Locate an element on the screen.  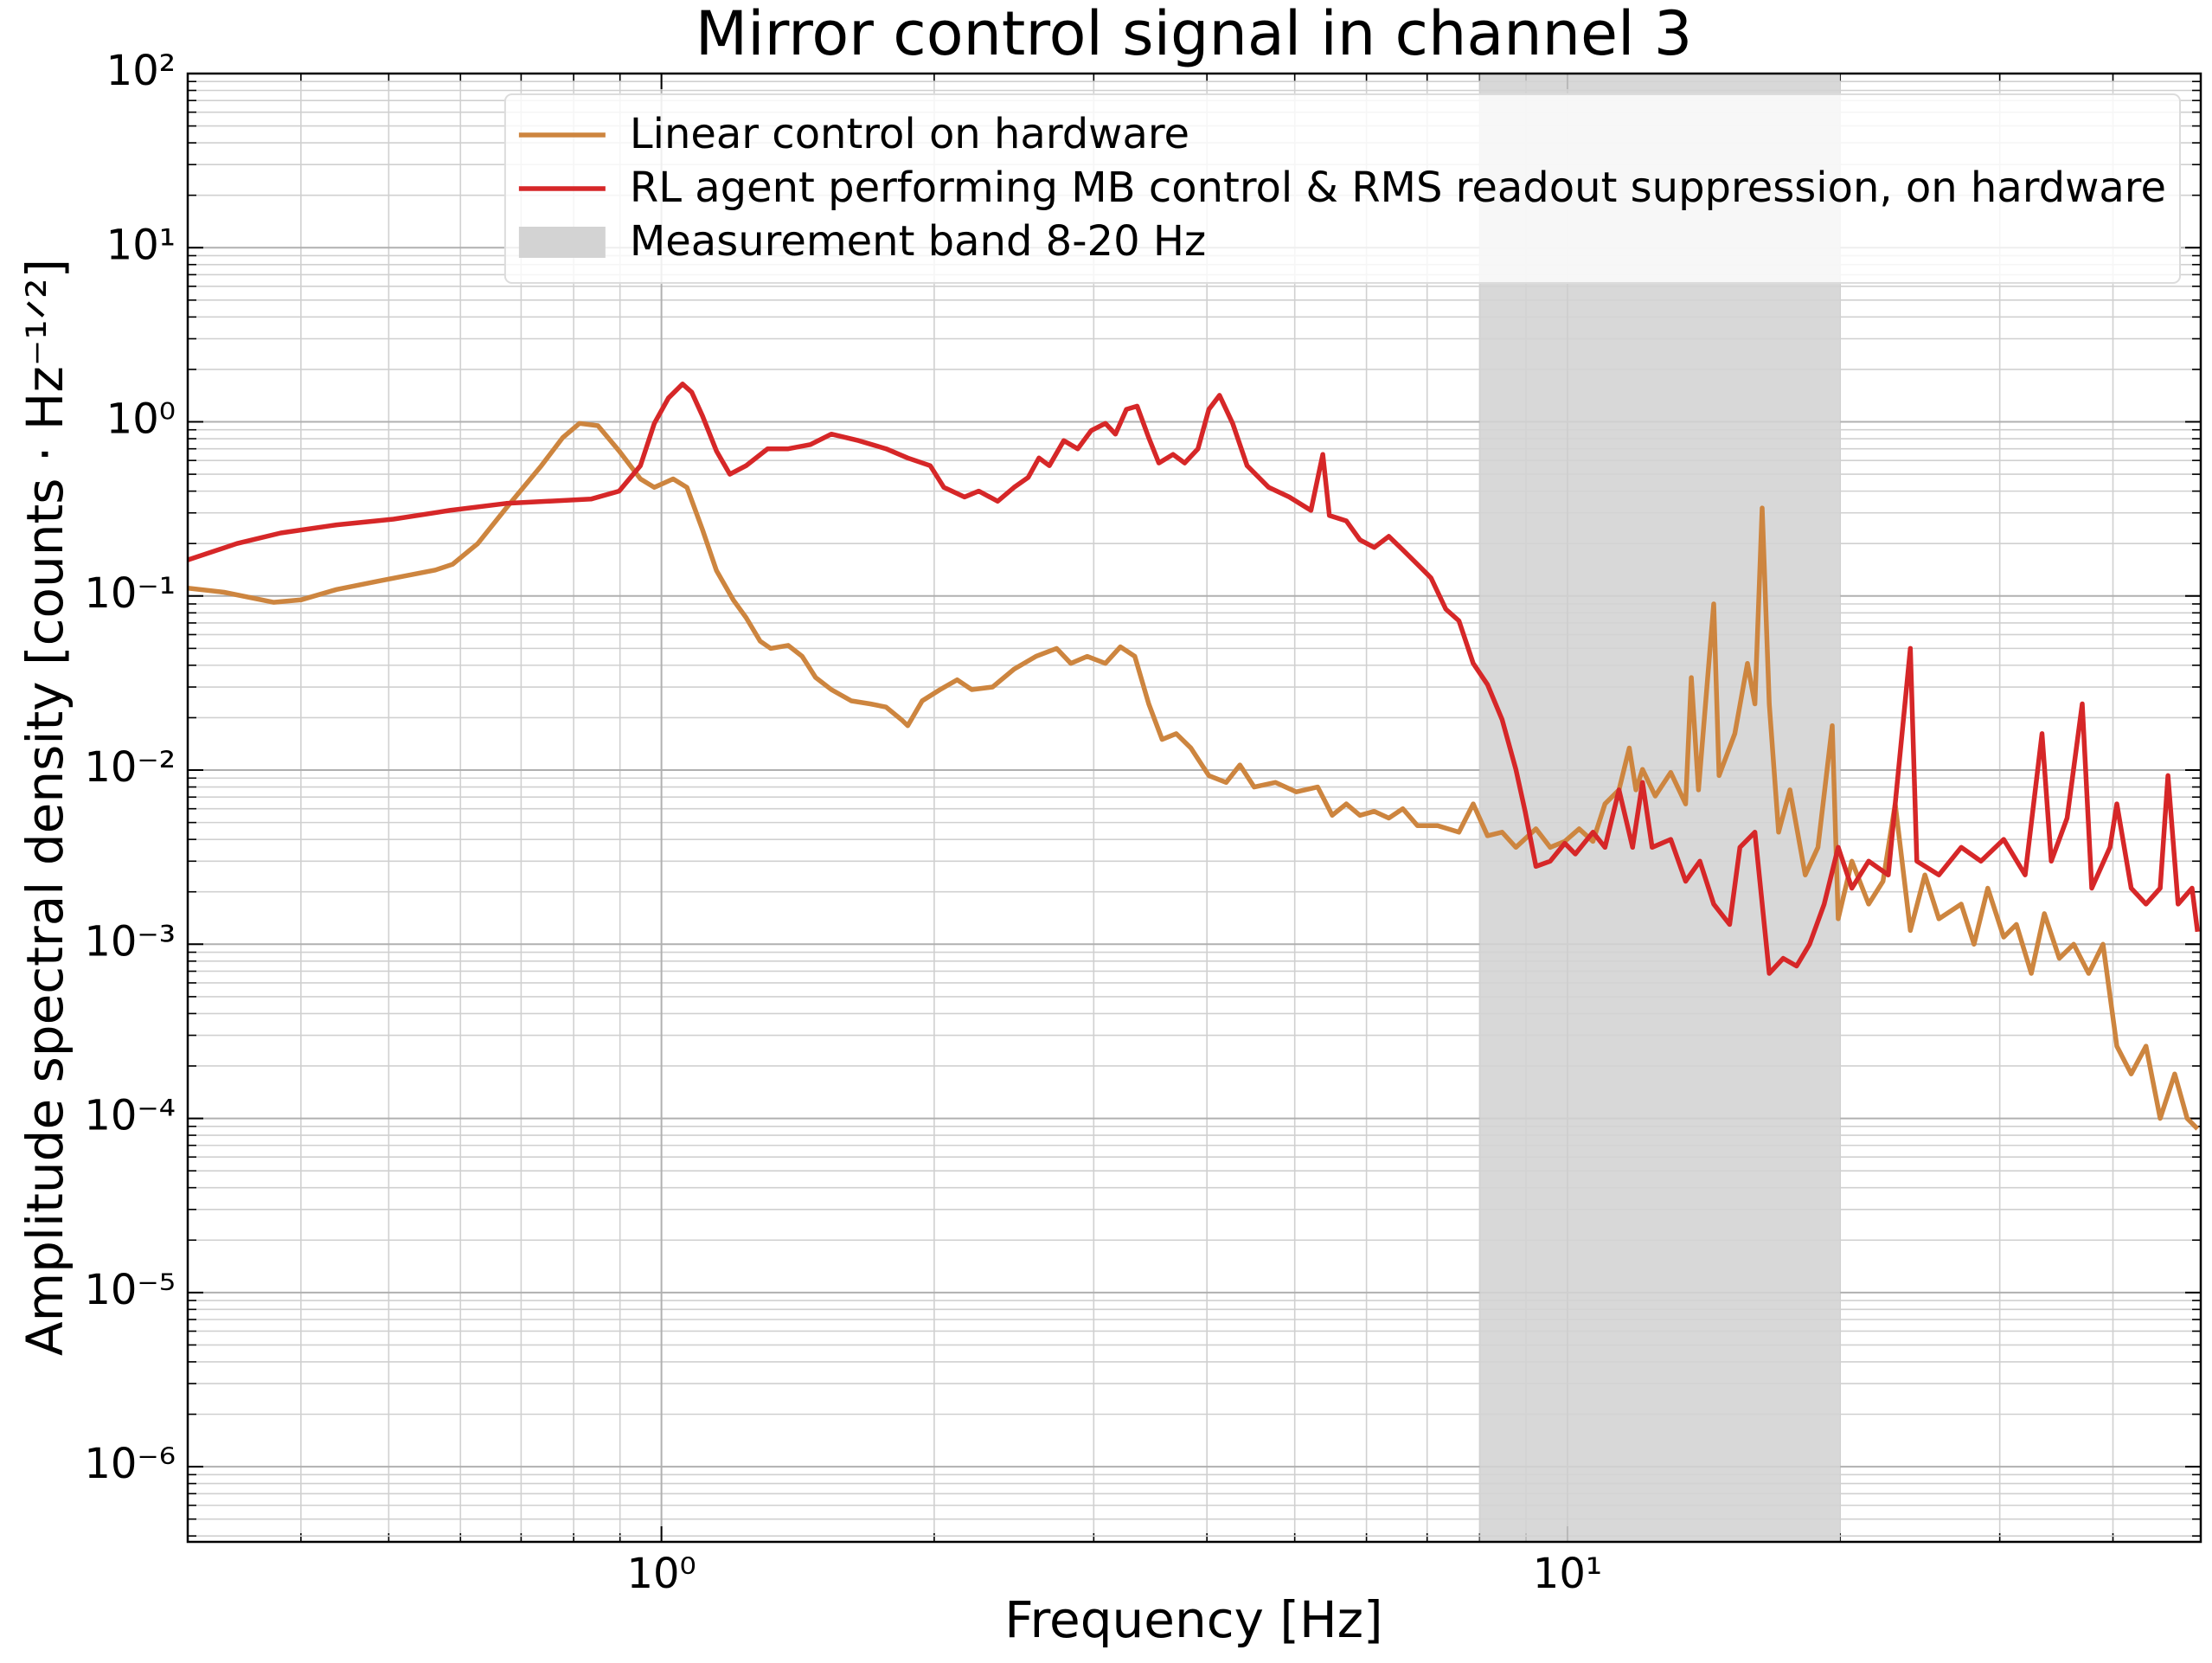
measurement-band is located at coordinates (1660, 808).